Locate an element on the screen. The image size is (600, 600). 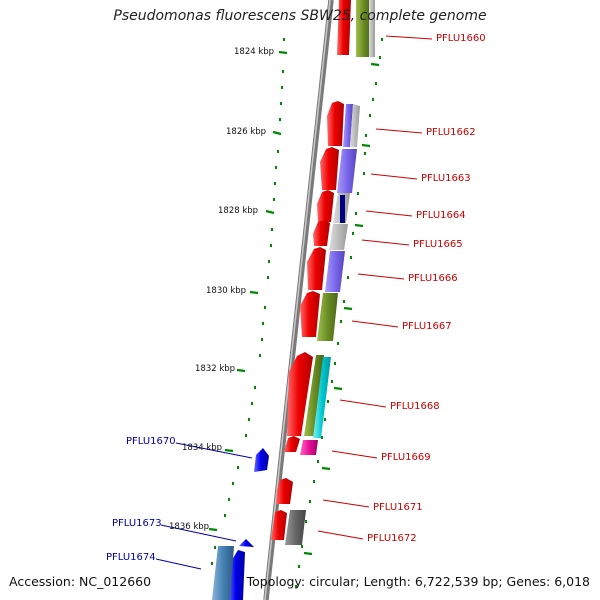
gene-pflu1672-arrow is located at coordinates (279, 525).